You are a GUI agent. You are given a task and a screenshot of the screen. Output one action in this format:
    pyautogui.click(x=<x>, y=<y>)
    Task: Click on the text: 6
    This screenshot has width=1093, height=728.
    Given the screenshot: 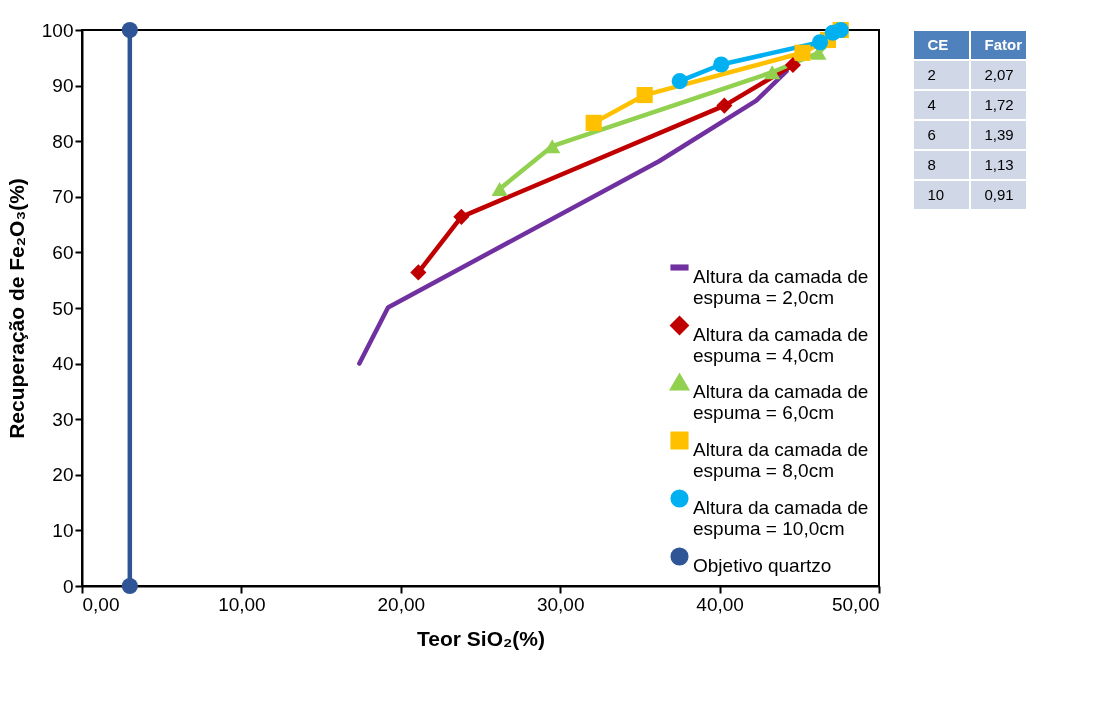 What is the action you would take?
    pyautogui.click(x=931, y=134)
    